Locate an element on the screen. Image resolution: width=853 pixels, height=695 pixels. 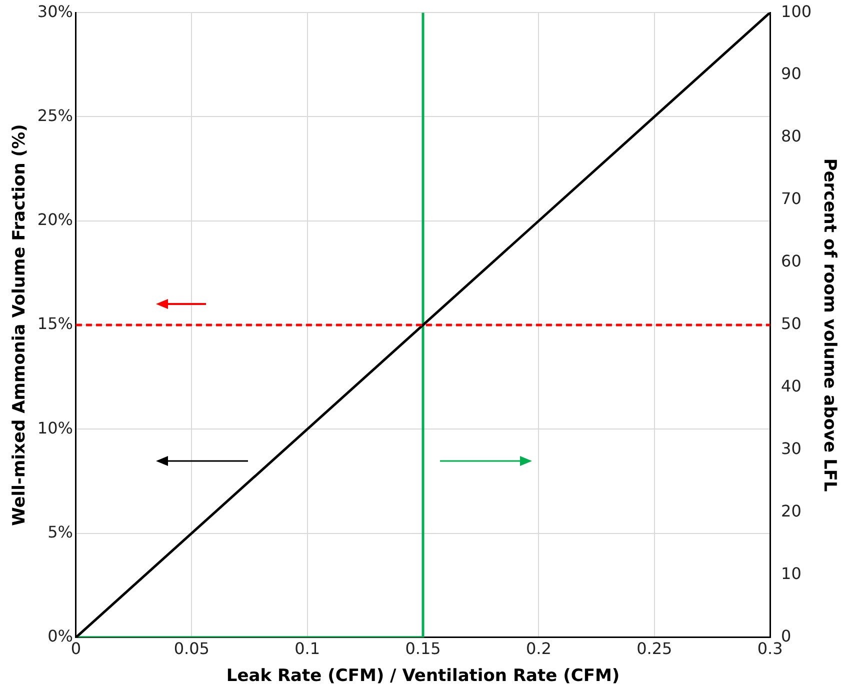
x-tick-label: 0.05 is located at coordinates (192, 648).